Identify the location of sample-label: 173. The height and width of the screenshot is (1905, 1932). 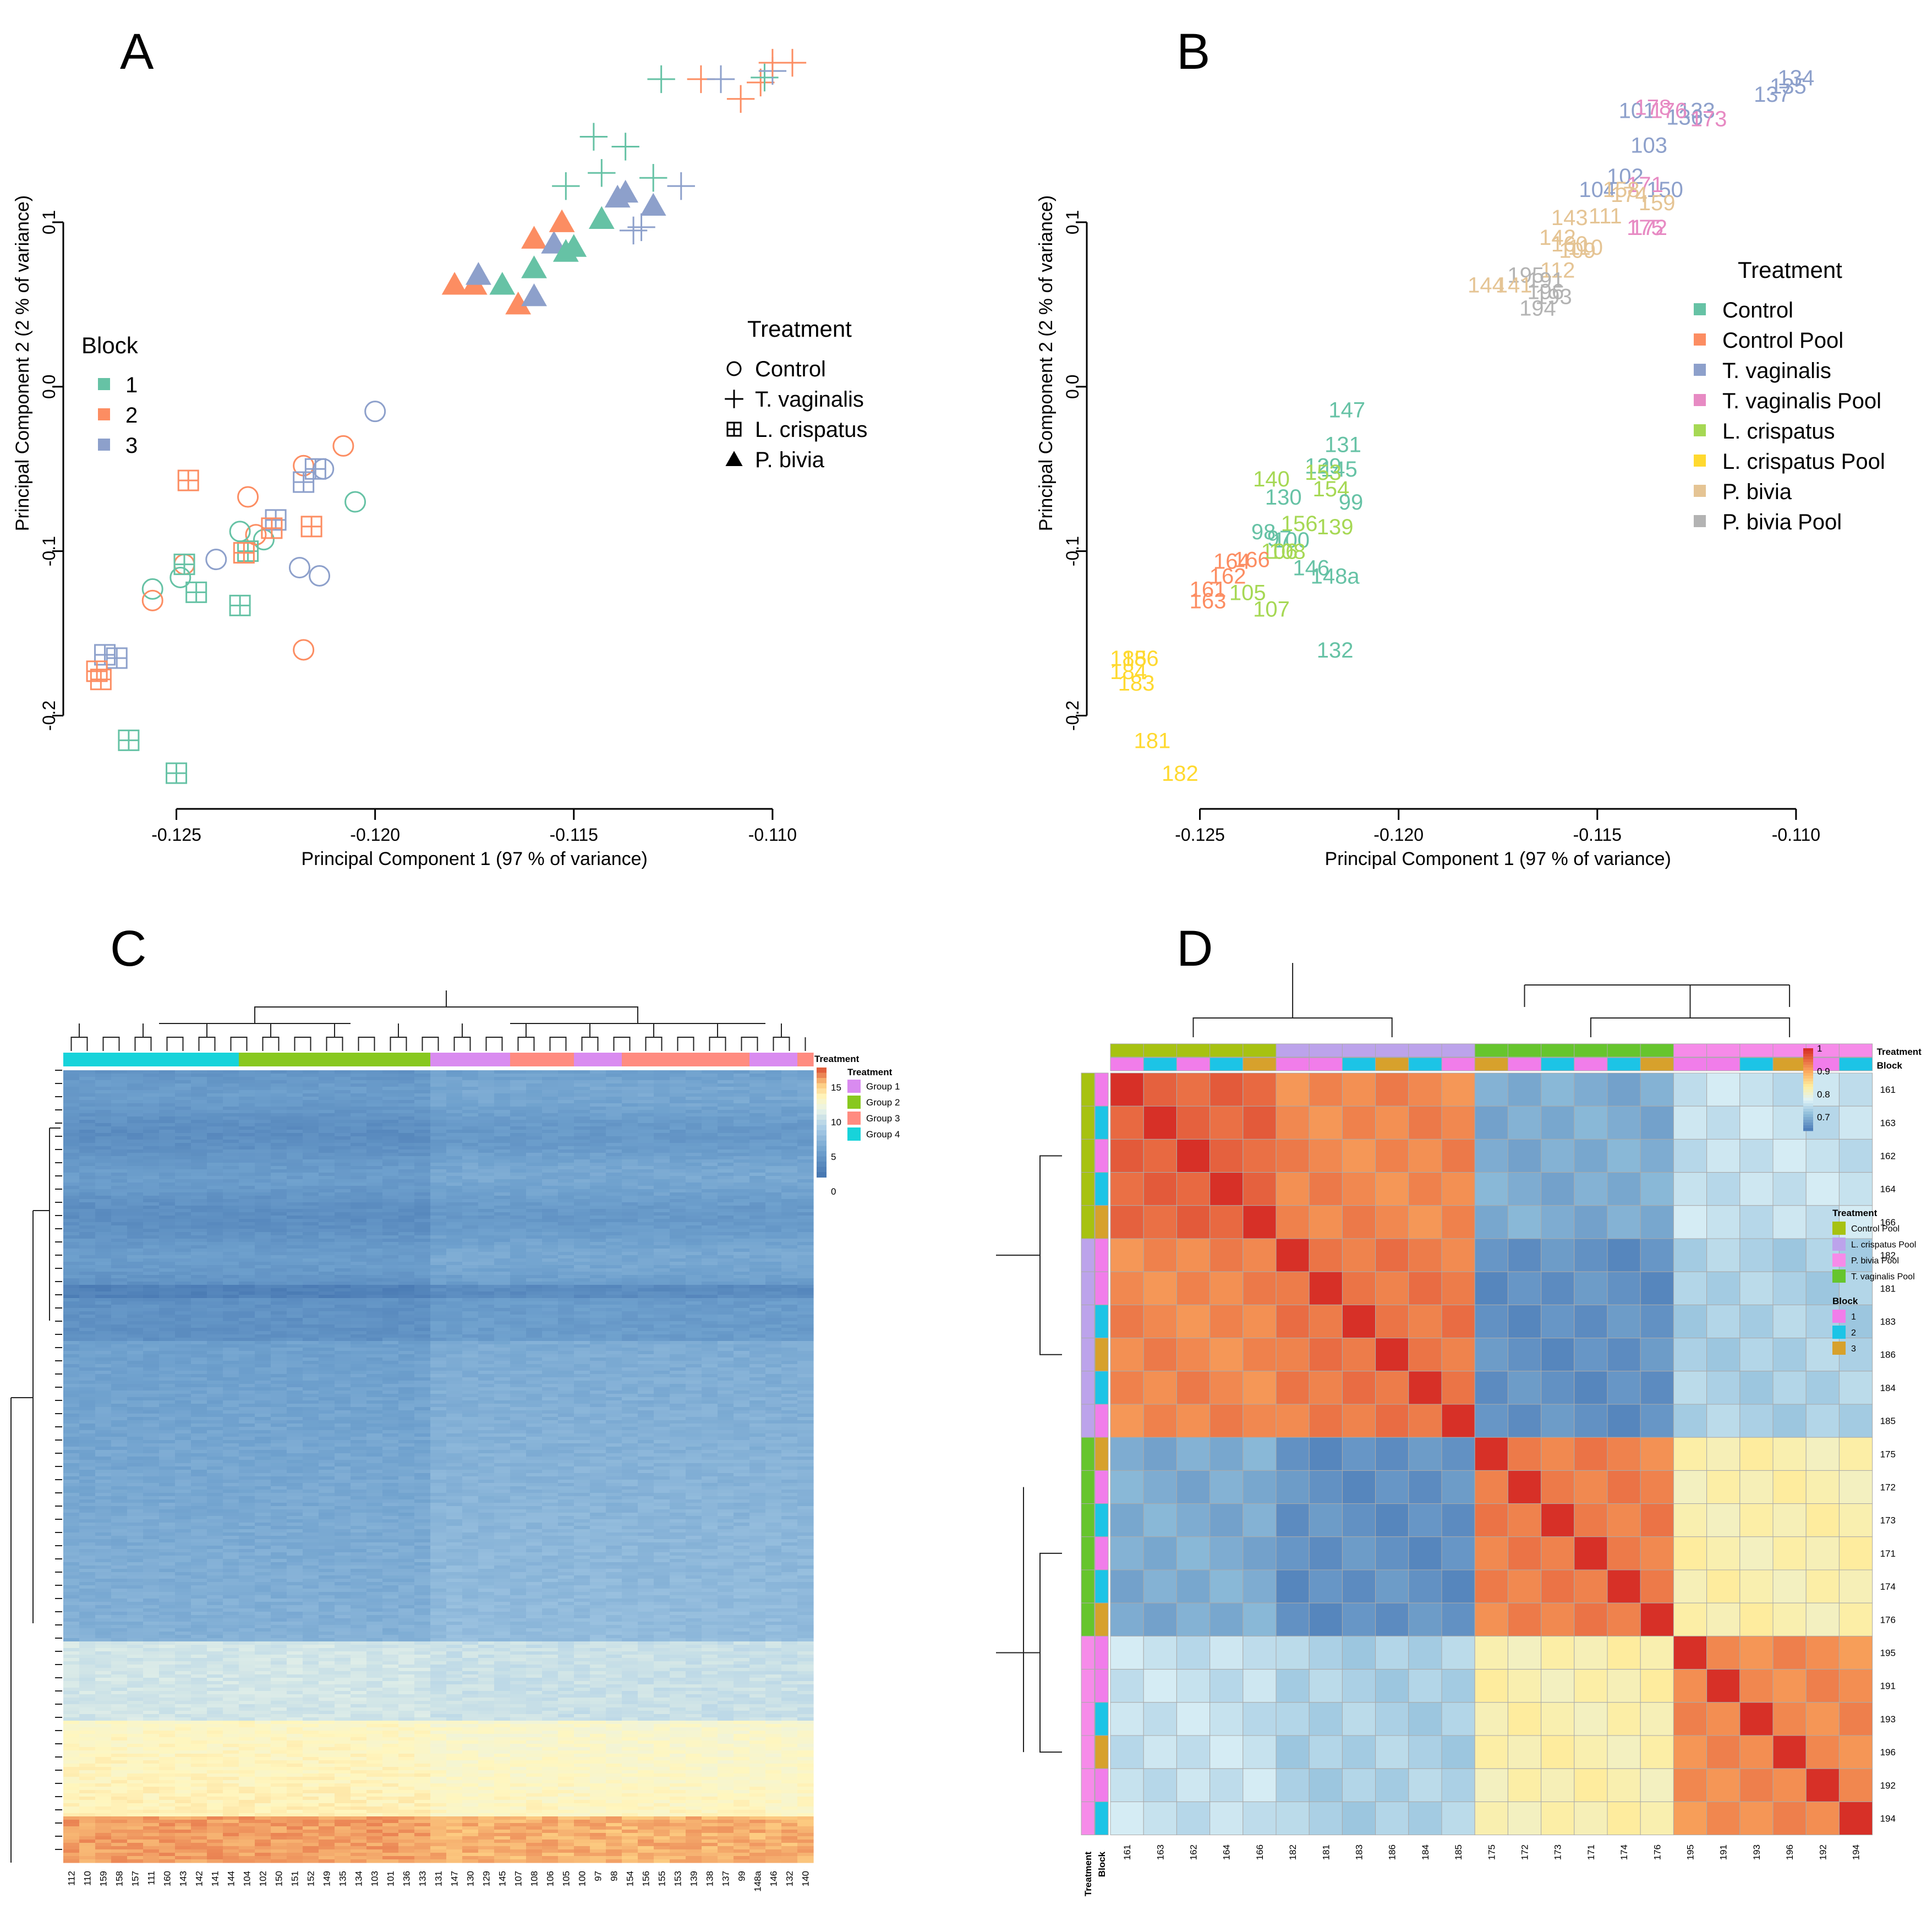
(1708, 120).